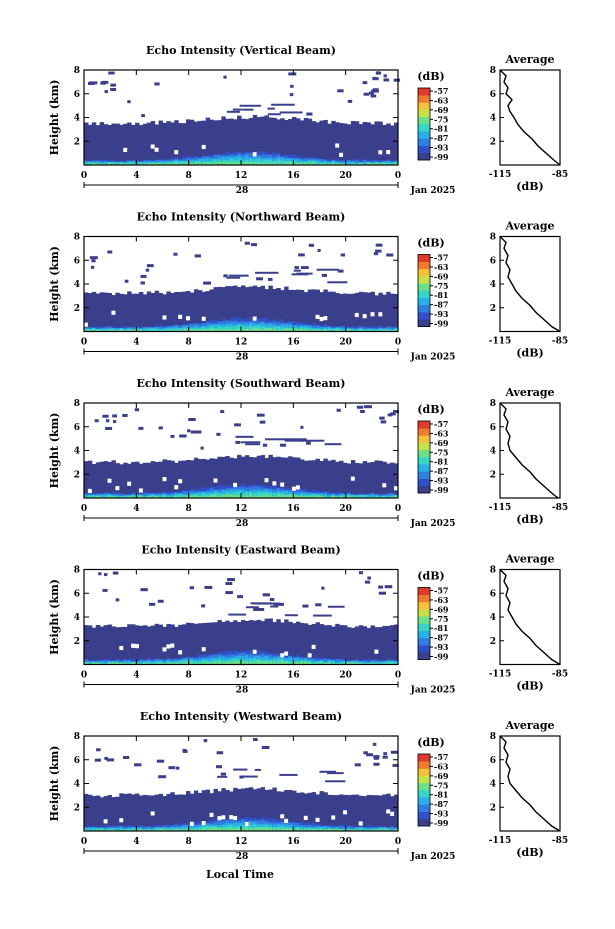  I want to click on x-tick-label: 4, so click(136, 343).